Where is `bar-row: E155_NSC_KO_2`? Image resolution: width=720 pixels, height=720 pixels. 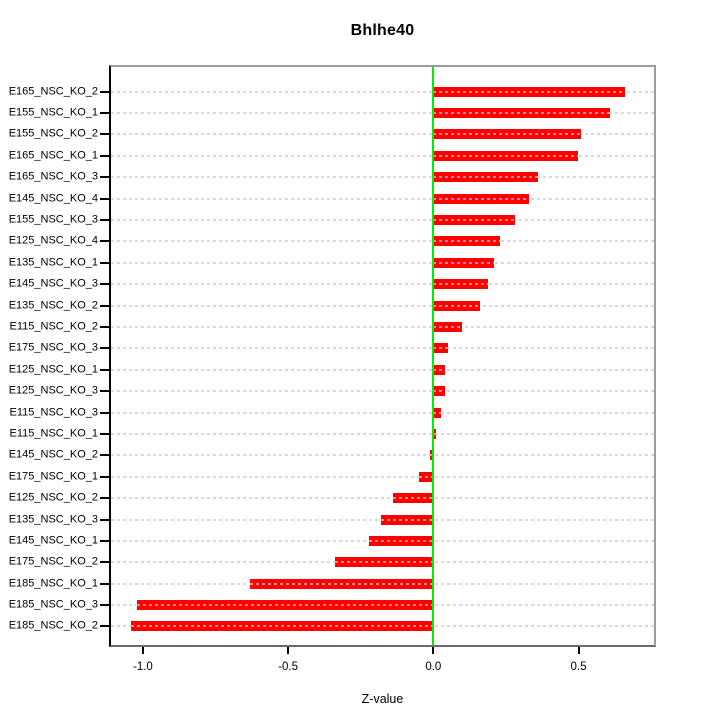
bar-row: E155_NSC_KO_2 is located at coordinates (331, 134).